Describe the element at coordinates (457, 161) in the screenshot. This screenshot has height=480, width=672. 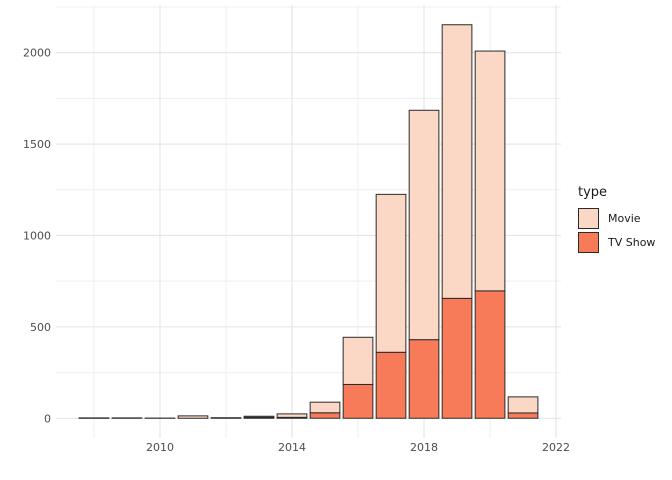
I see `bar-segment-movie-2019` at that location.